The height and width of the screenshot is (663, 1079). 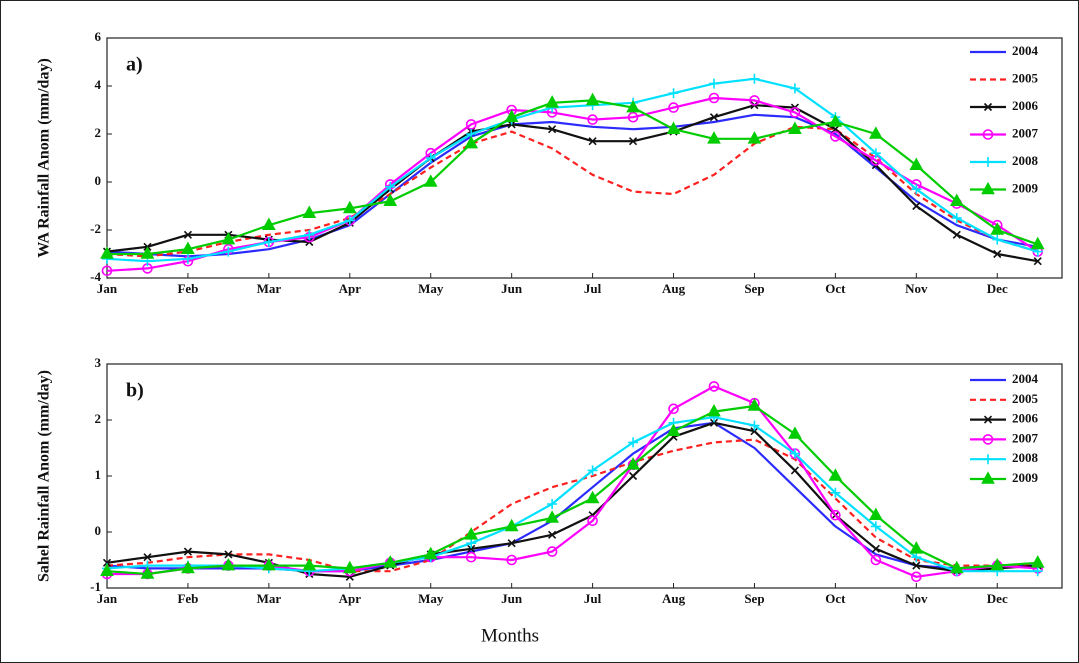 What do you see at coordinates (754, 288) in the screenshot?
I see `x-tick-label: Sep` at bounding box center [754, 288].